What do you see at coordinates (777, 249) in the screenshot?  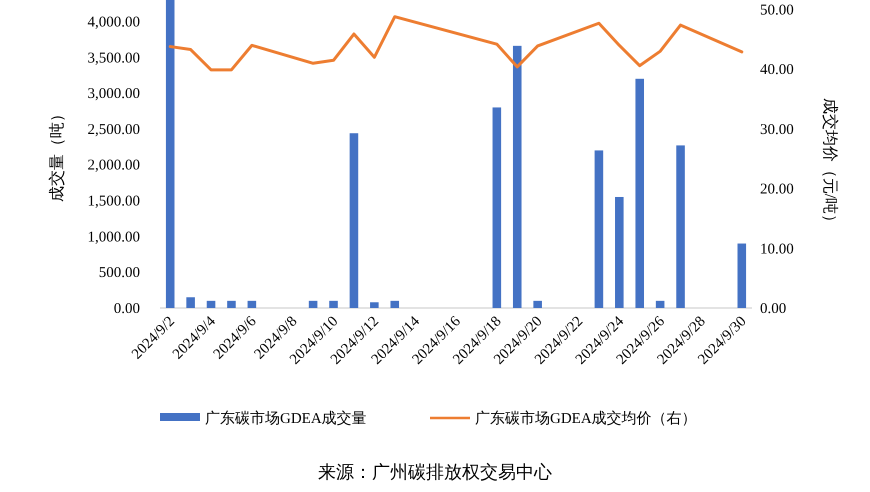 I see `y2-tick-label: 10.00` at bounding box center [777, 249].